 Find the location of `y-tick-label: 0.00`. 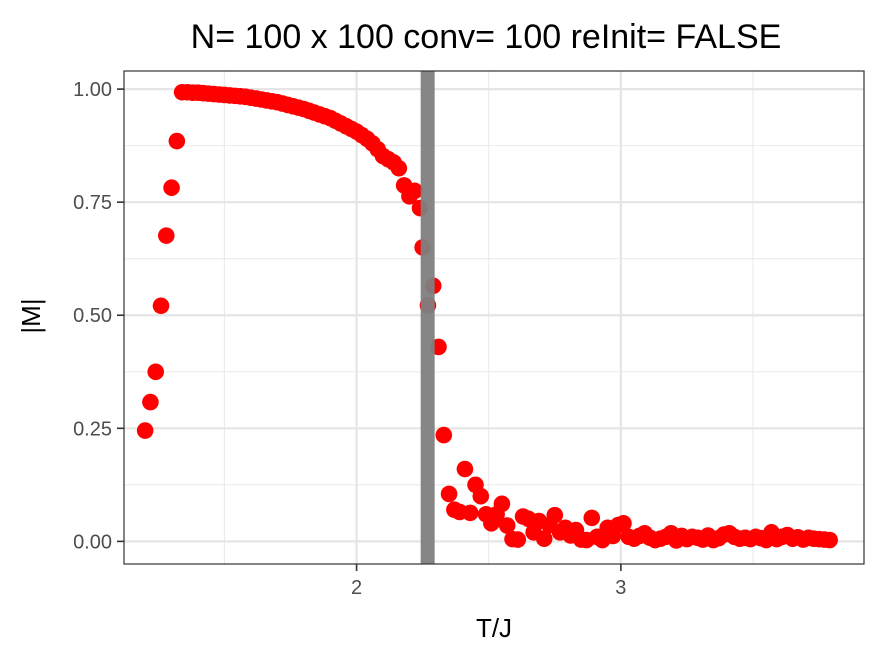

y-tick-label: 0.00 is located at coordinates (92, 542).